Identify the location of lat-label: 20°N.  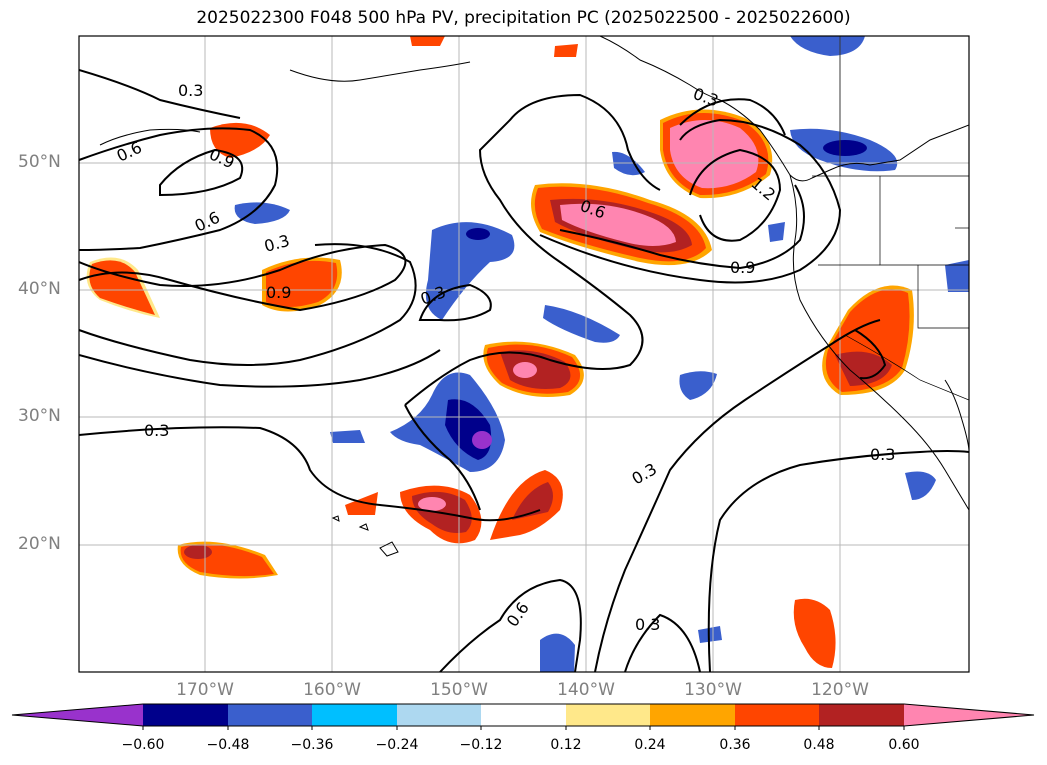
(39, 544).